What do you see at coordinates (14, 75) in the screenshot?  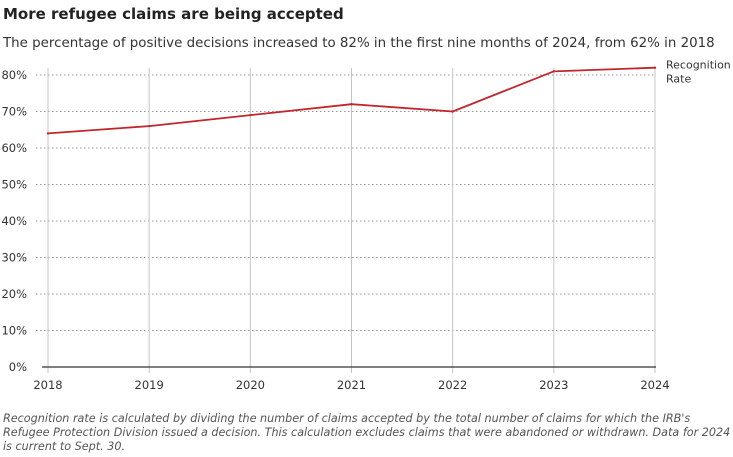 I see `y-tick-label: 80%` at bounding box center [14, 75].